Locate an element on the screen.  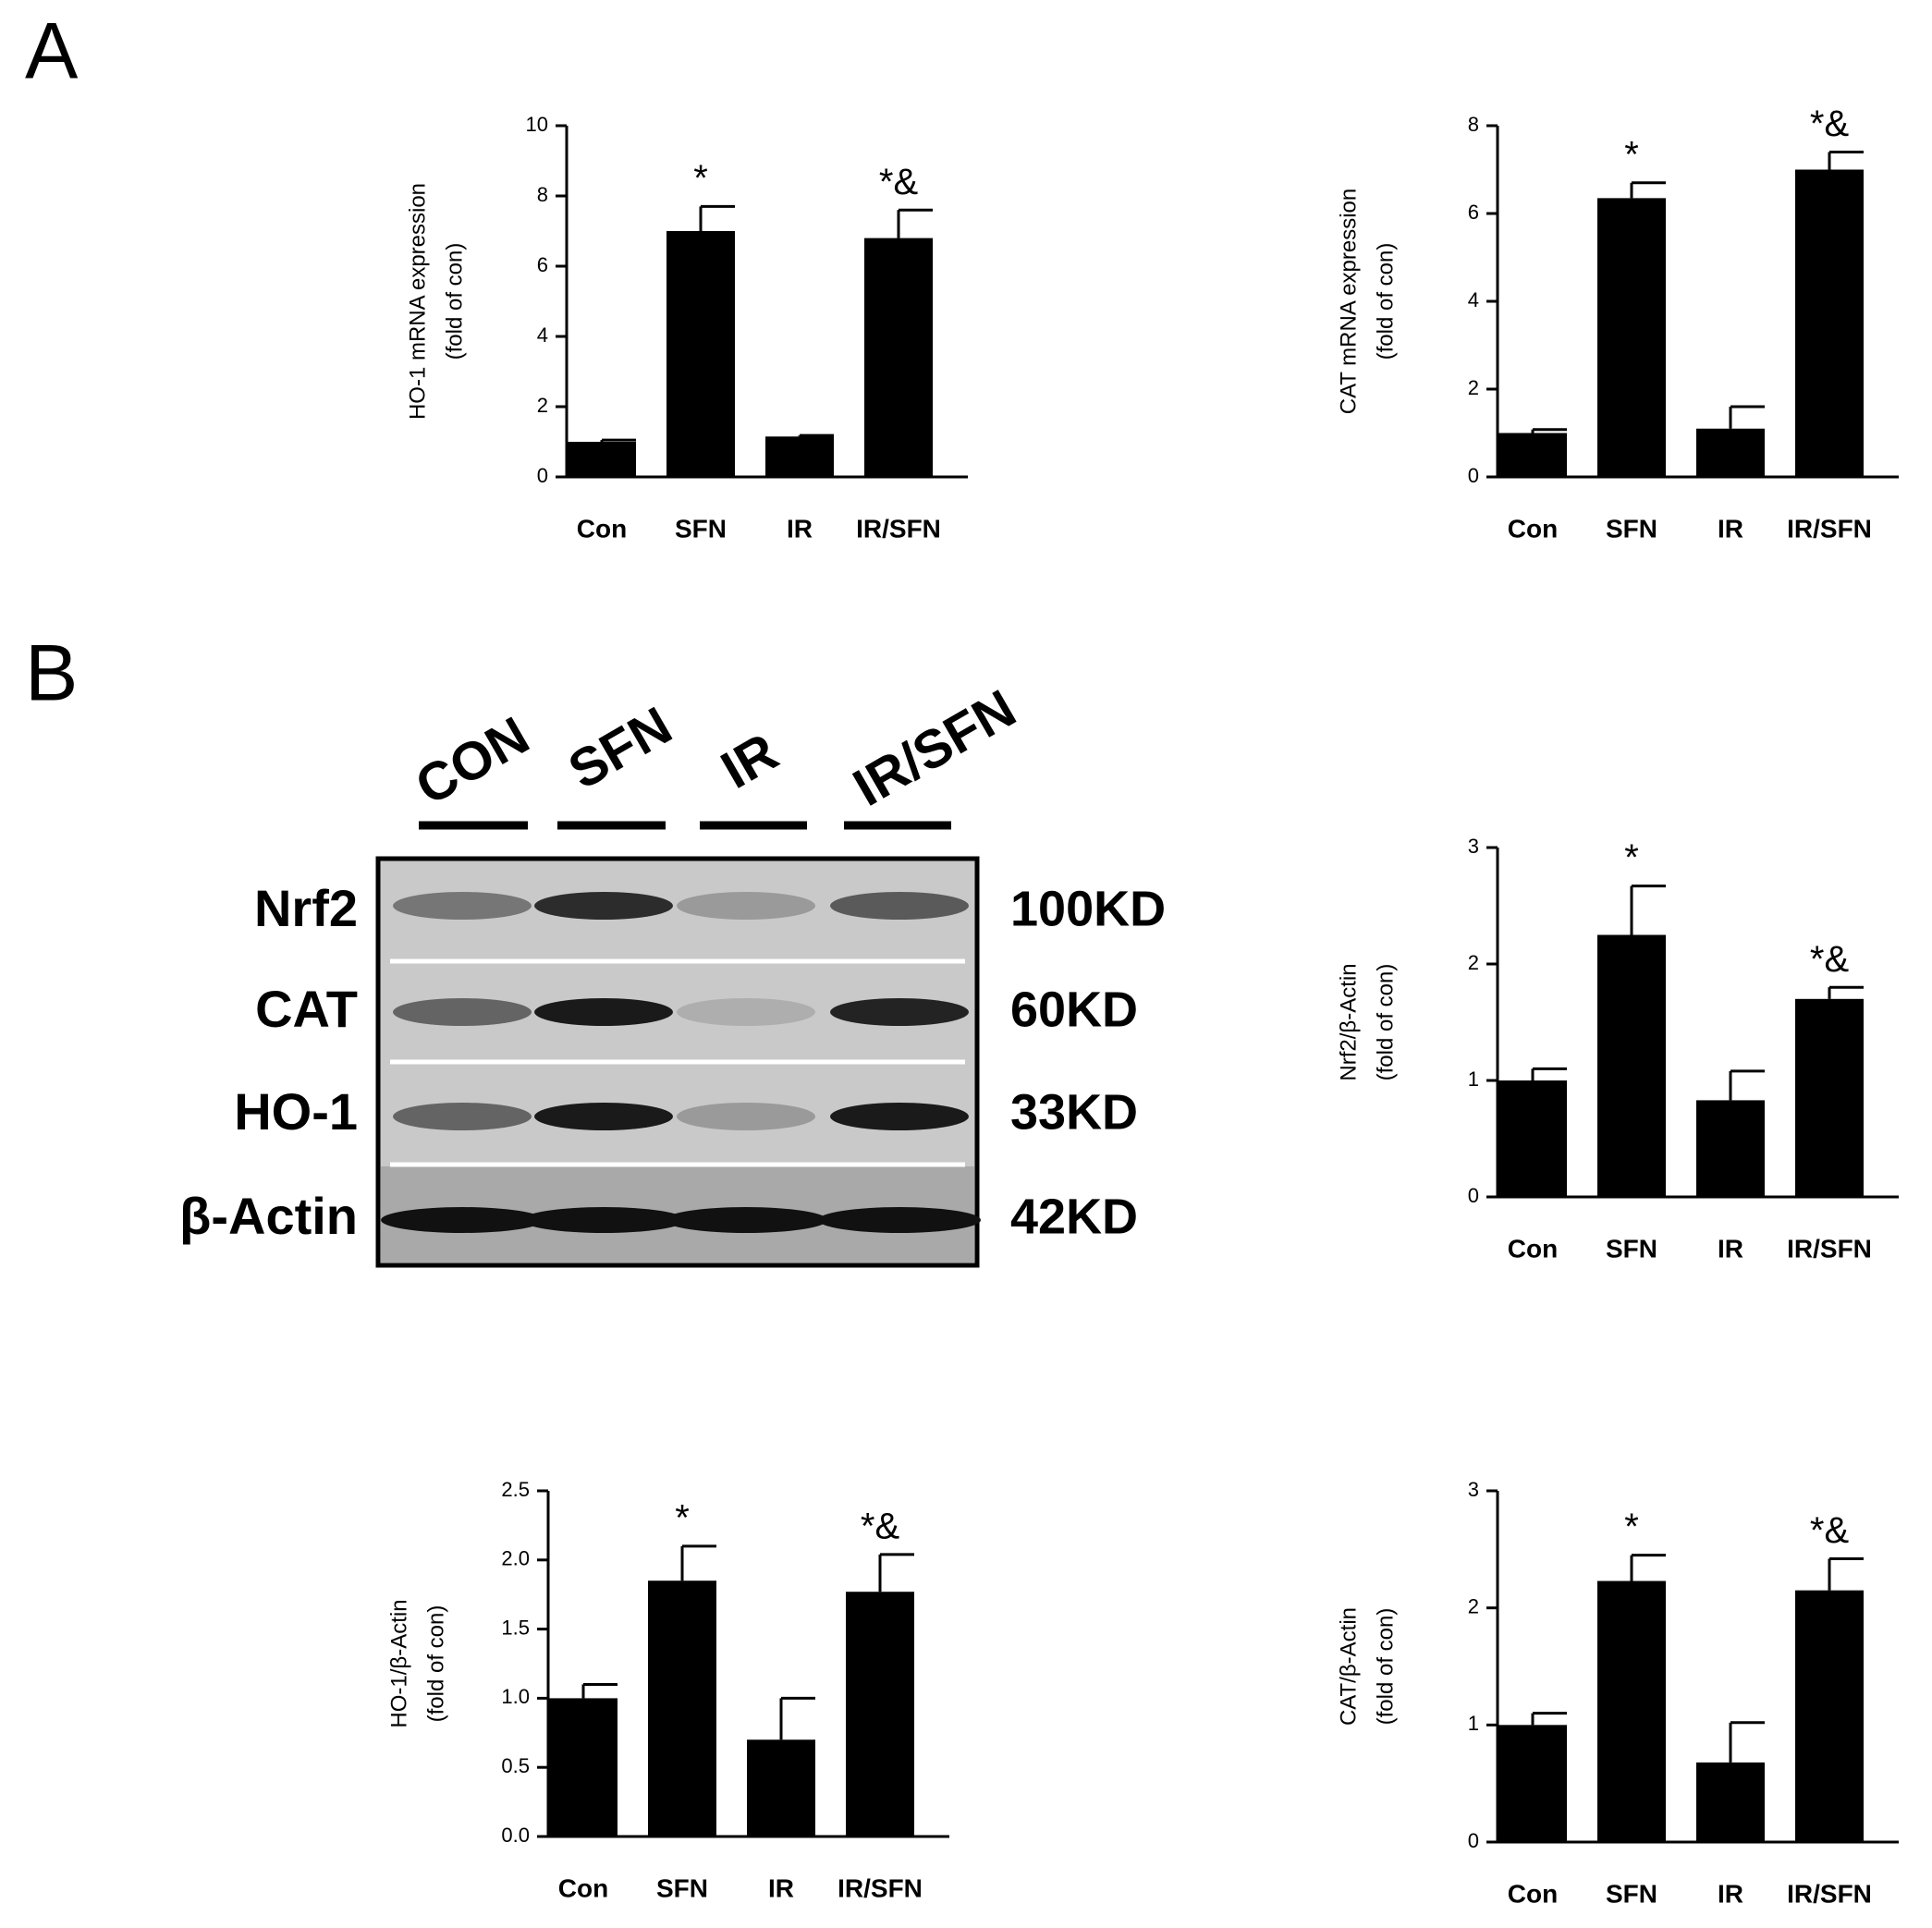
y-axis-label: Nrf2/β-Actin is located at coordinates (1348, 1021).